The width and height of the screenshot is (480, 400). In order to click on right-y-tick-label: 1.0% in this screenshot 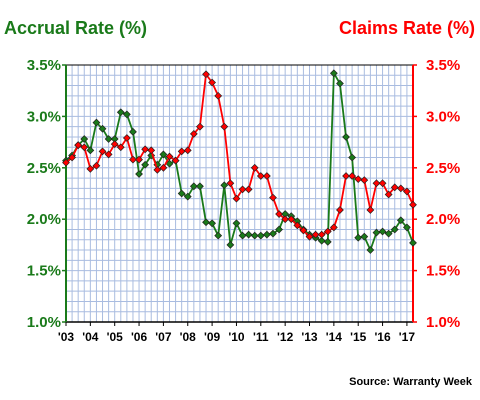, I will do `click(443, 322)`.